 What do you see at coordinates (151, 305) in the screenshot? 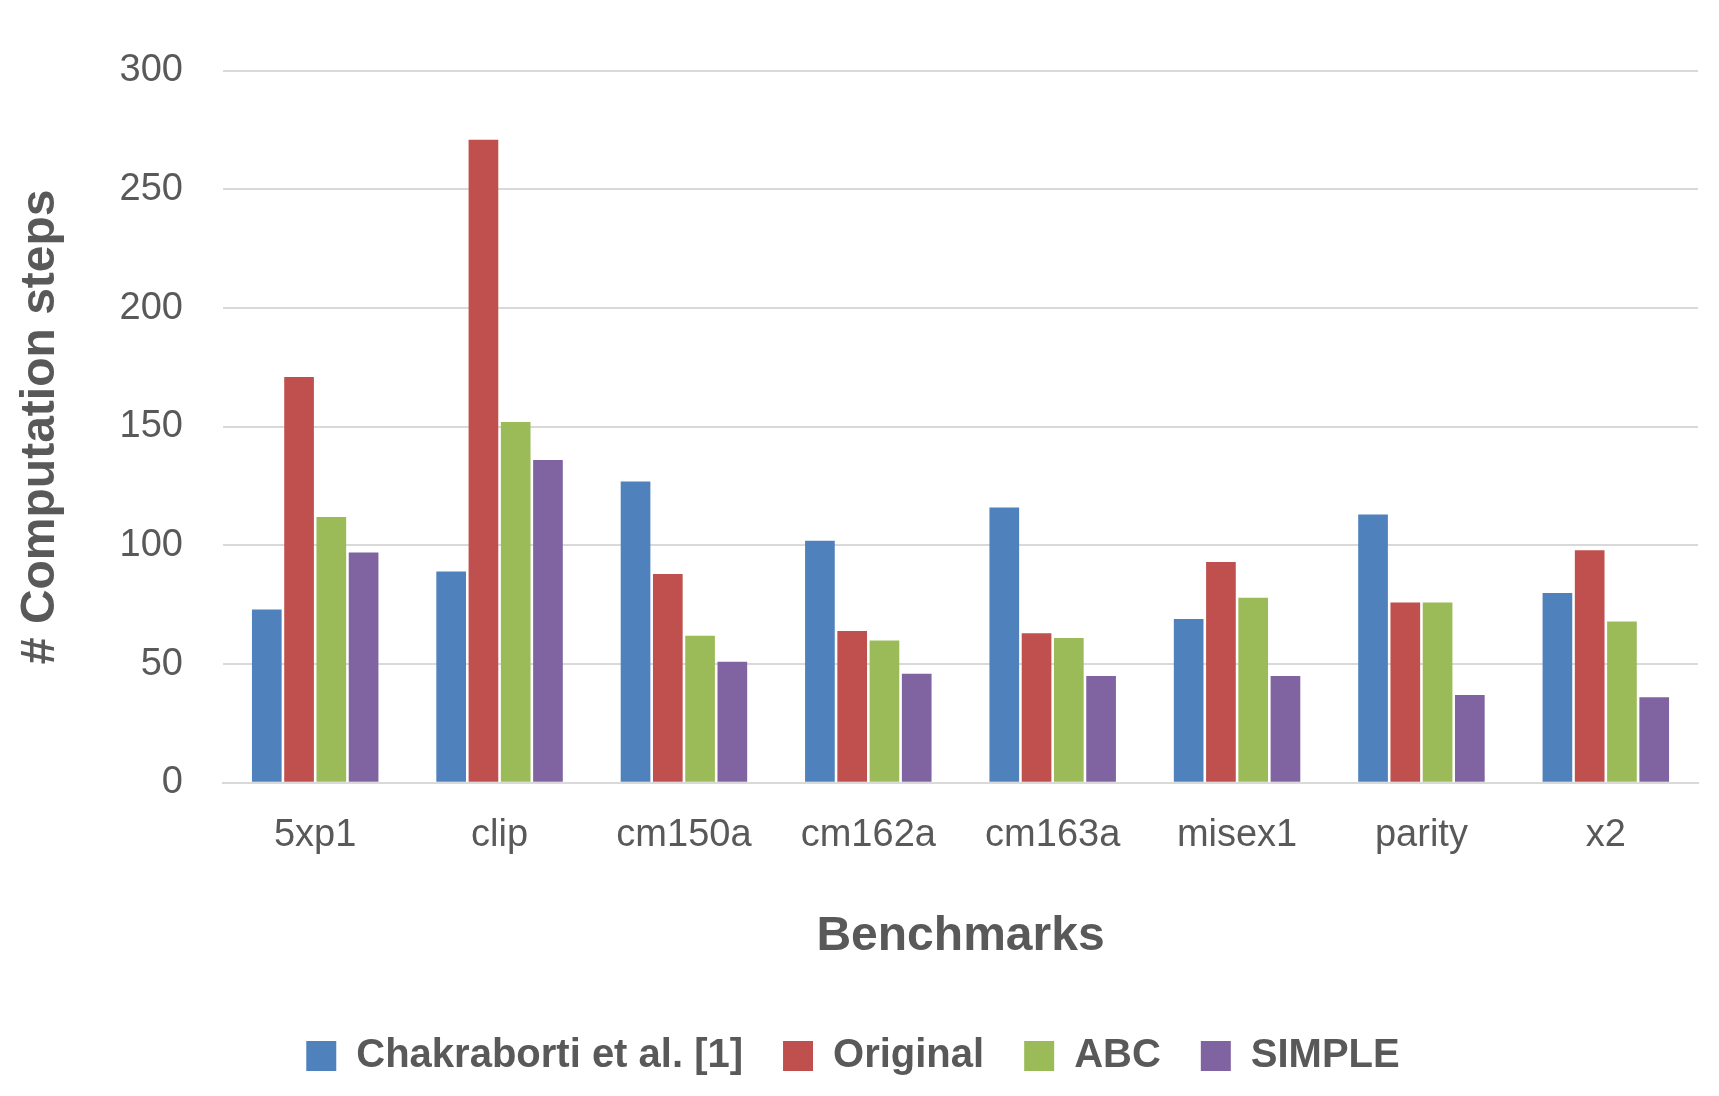
I see `y-tick-label: 200` at bounding box center [151, 305].